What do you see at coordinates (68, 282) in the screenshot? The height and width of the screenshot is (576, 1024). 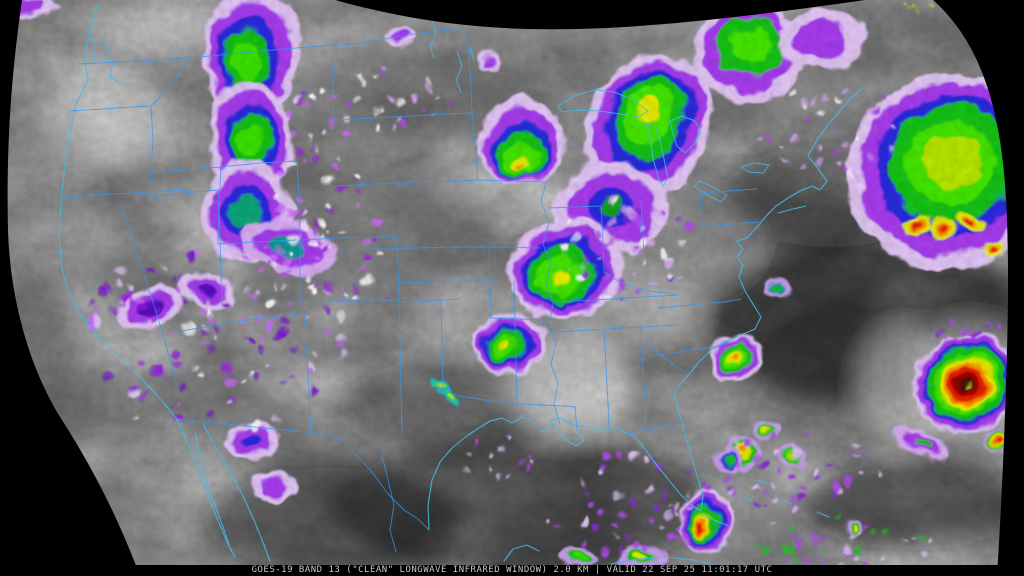 I see `limb-west` at bounding box center [68, 282].